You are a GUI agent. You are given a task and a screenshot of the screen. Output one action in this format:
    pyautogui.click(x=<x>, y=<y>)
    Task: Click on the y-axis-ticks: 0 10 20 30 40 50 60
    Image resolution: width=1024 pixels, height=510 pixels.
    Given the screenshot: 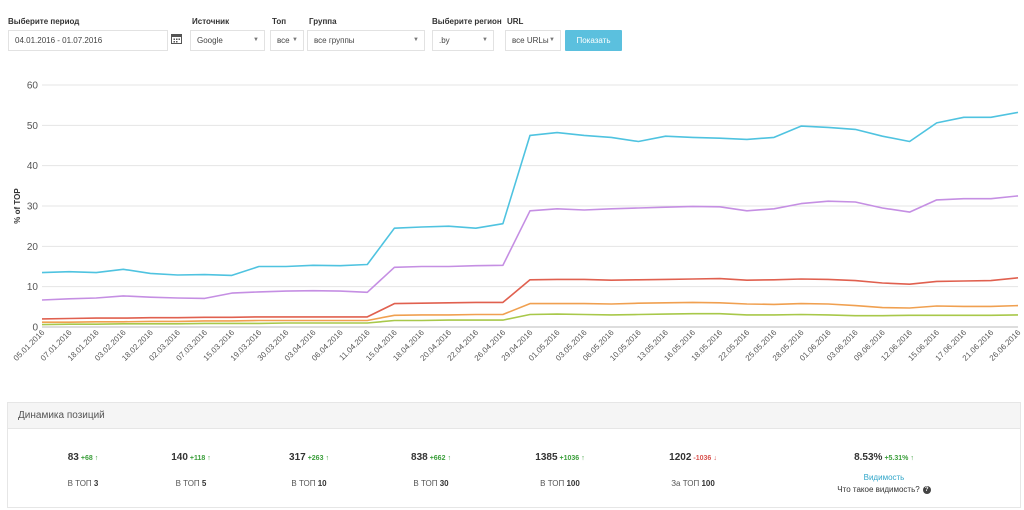 What is the action you would take?
    pyautogui.click(x=33, y=207)
    